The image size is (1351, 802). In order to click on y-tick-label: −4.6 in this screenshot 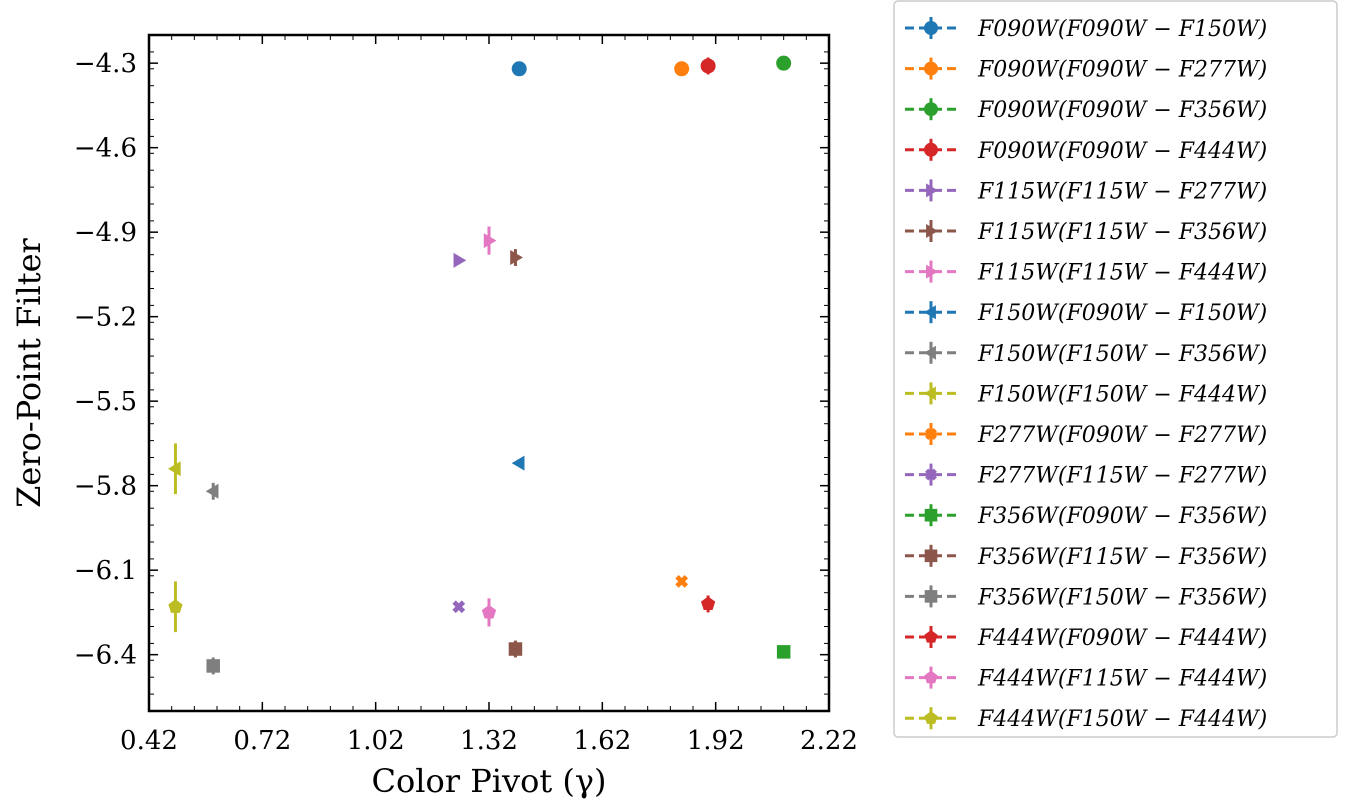, I will do `click(105, 149)`.